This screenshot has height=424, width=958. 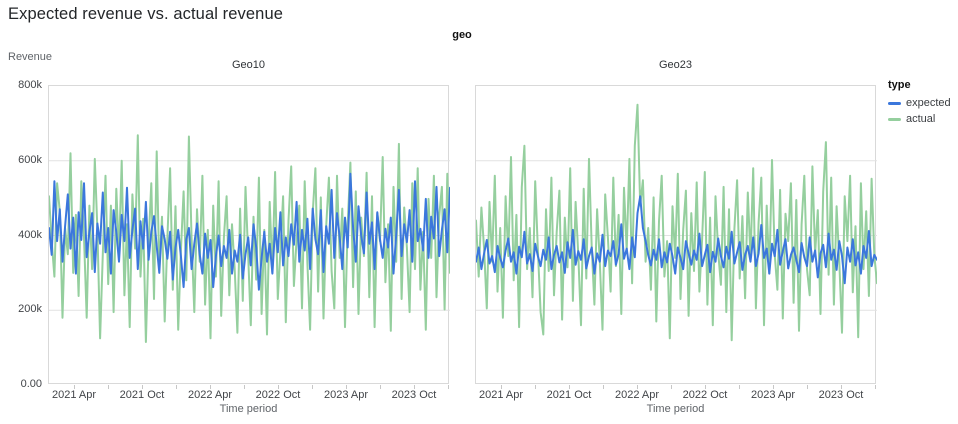 What do you see at coordinates (894, 119) in the screenshot?
I see `actual-series-swatch-icon` at bounding box center [894, 119].